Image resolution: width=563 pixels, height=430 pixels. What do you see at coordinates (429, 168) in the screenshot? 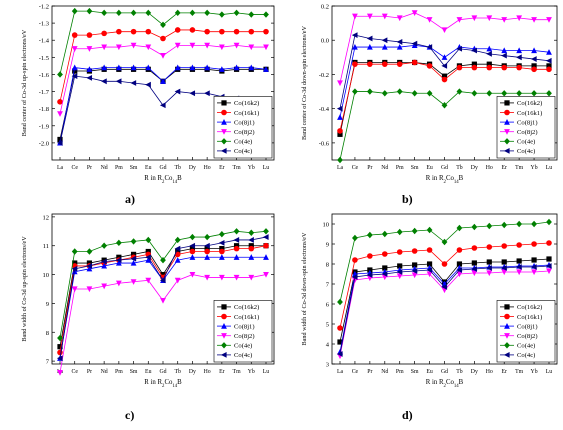
I see `x-tick-label: Eu` at bounding box center [429, 168].